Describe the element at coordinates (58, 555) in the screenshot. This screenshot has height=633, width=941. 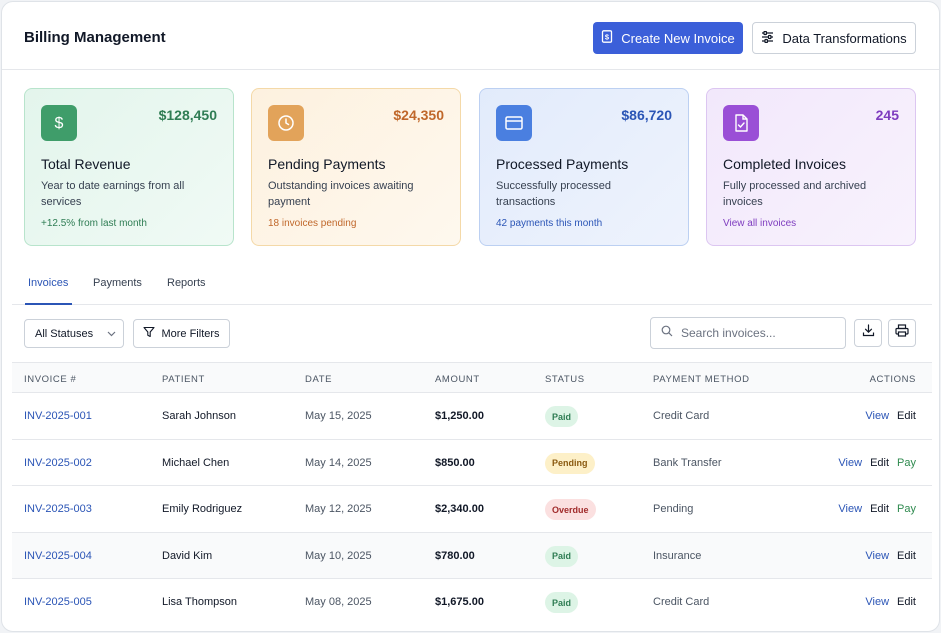
I see `invoice-number-link: INV-2025-004` at that location.